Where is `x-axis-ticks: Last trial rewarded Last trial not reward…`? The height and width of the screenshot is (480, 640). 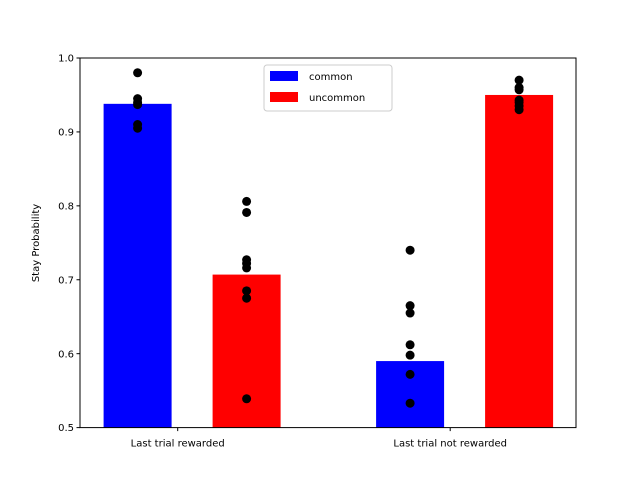 x-axis-ticks: Last trial rewarded Last trial not reward… is located at coordinates (319, 438).